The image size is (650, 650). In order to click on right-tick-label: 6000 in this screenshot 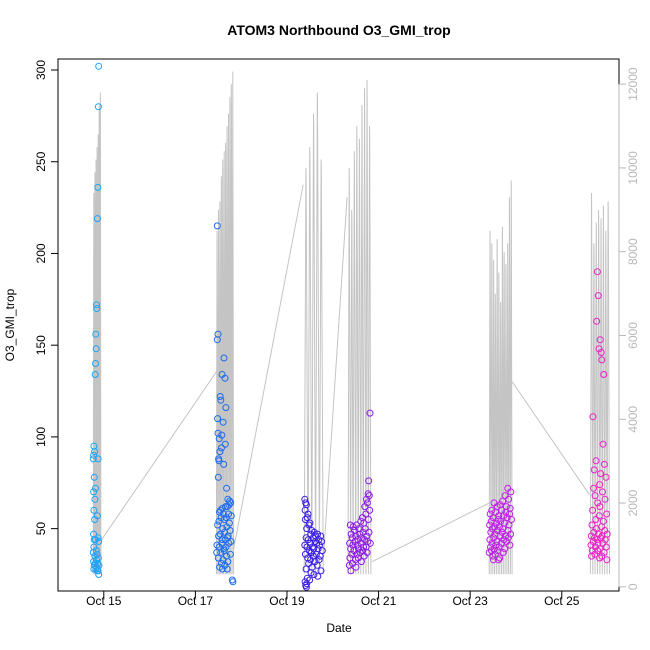, I will do `click(633, 335)`.